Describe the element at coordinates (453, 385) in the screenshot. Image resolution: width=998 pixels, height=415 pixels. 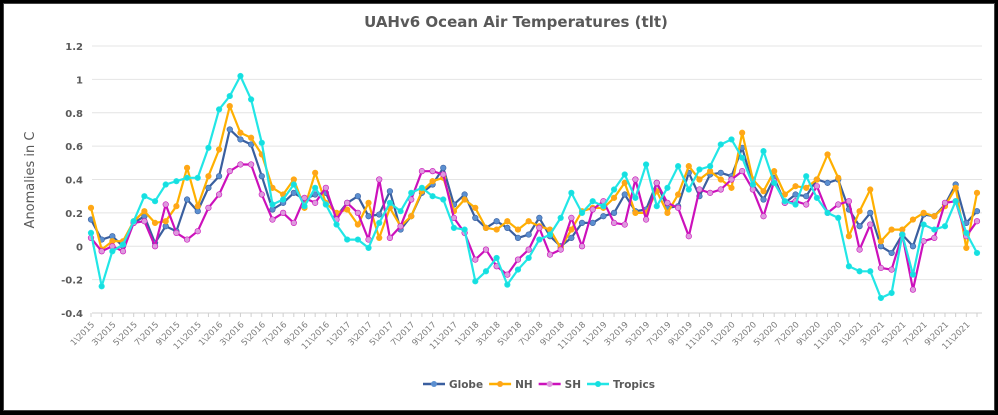
I see `legend-item-globe: Globe` at that location.